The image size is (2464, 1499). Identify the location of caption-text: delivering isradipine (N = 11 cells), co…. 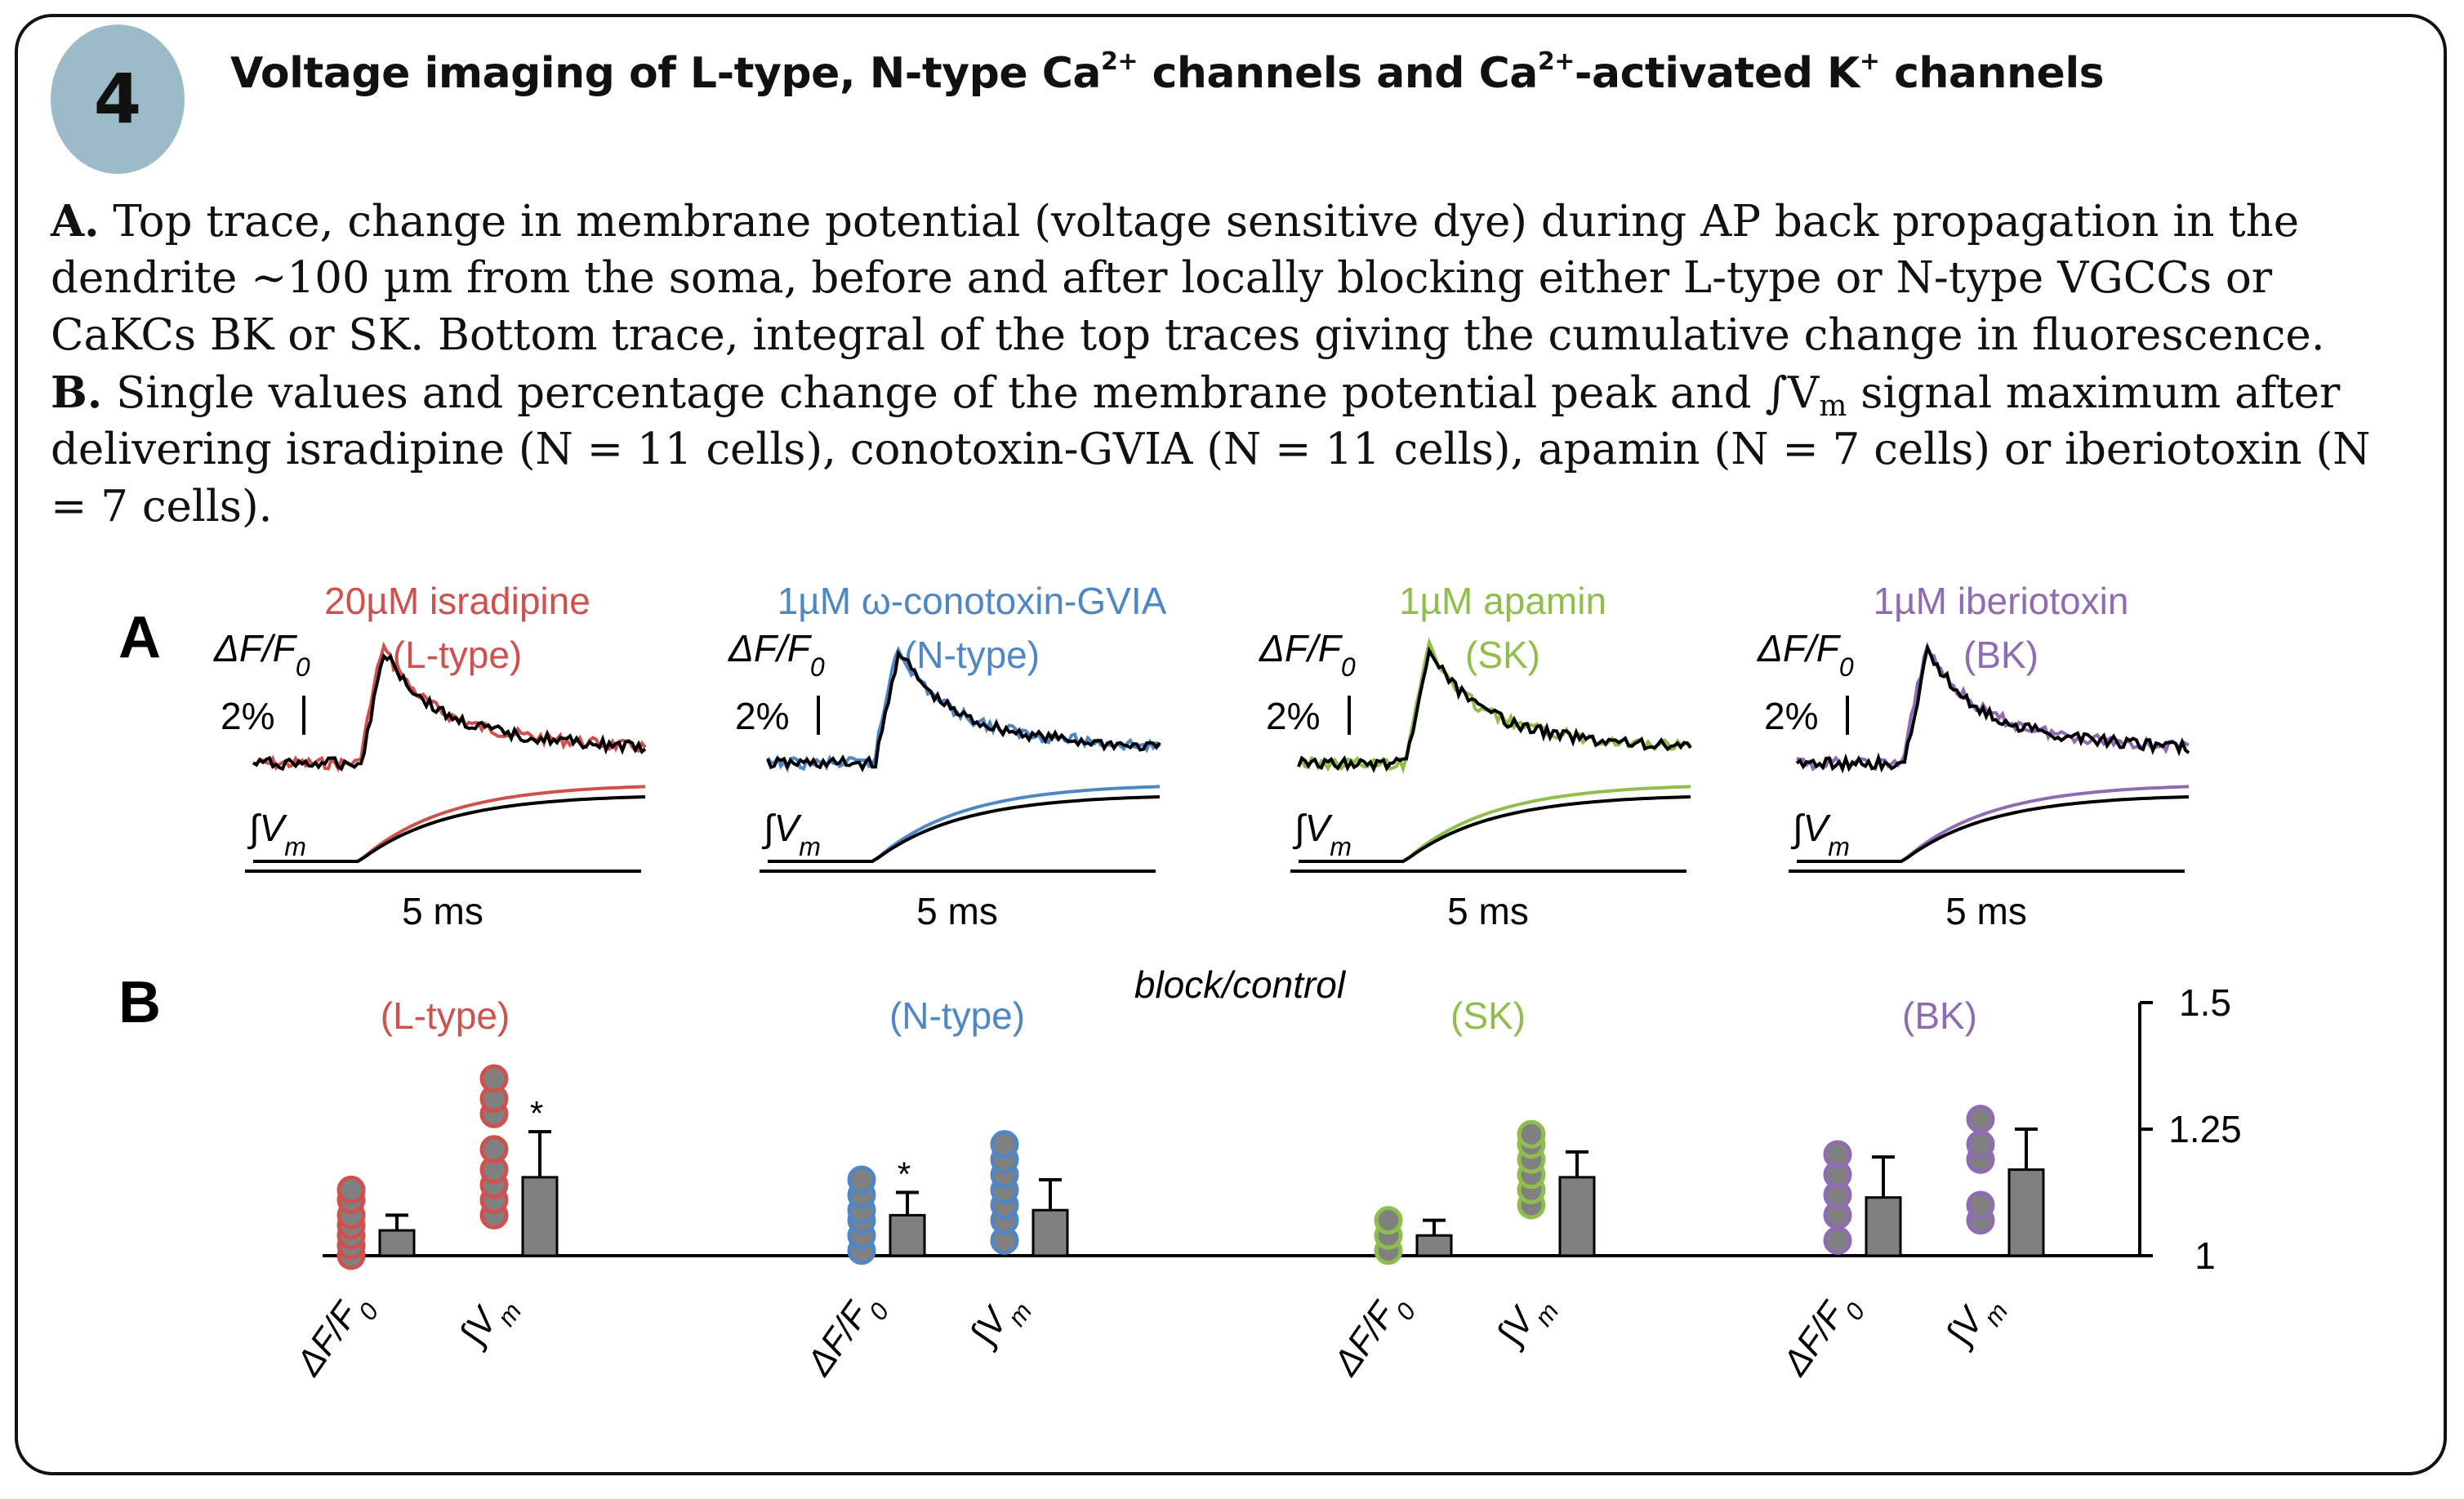
(1211, 449).